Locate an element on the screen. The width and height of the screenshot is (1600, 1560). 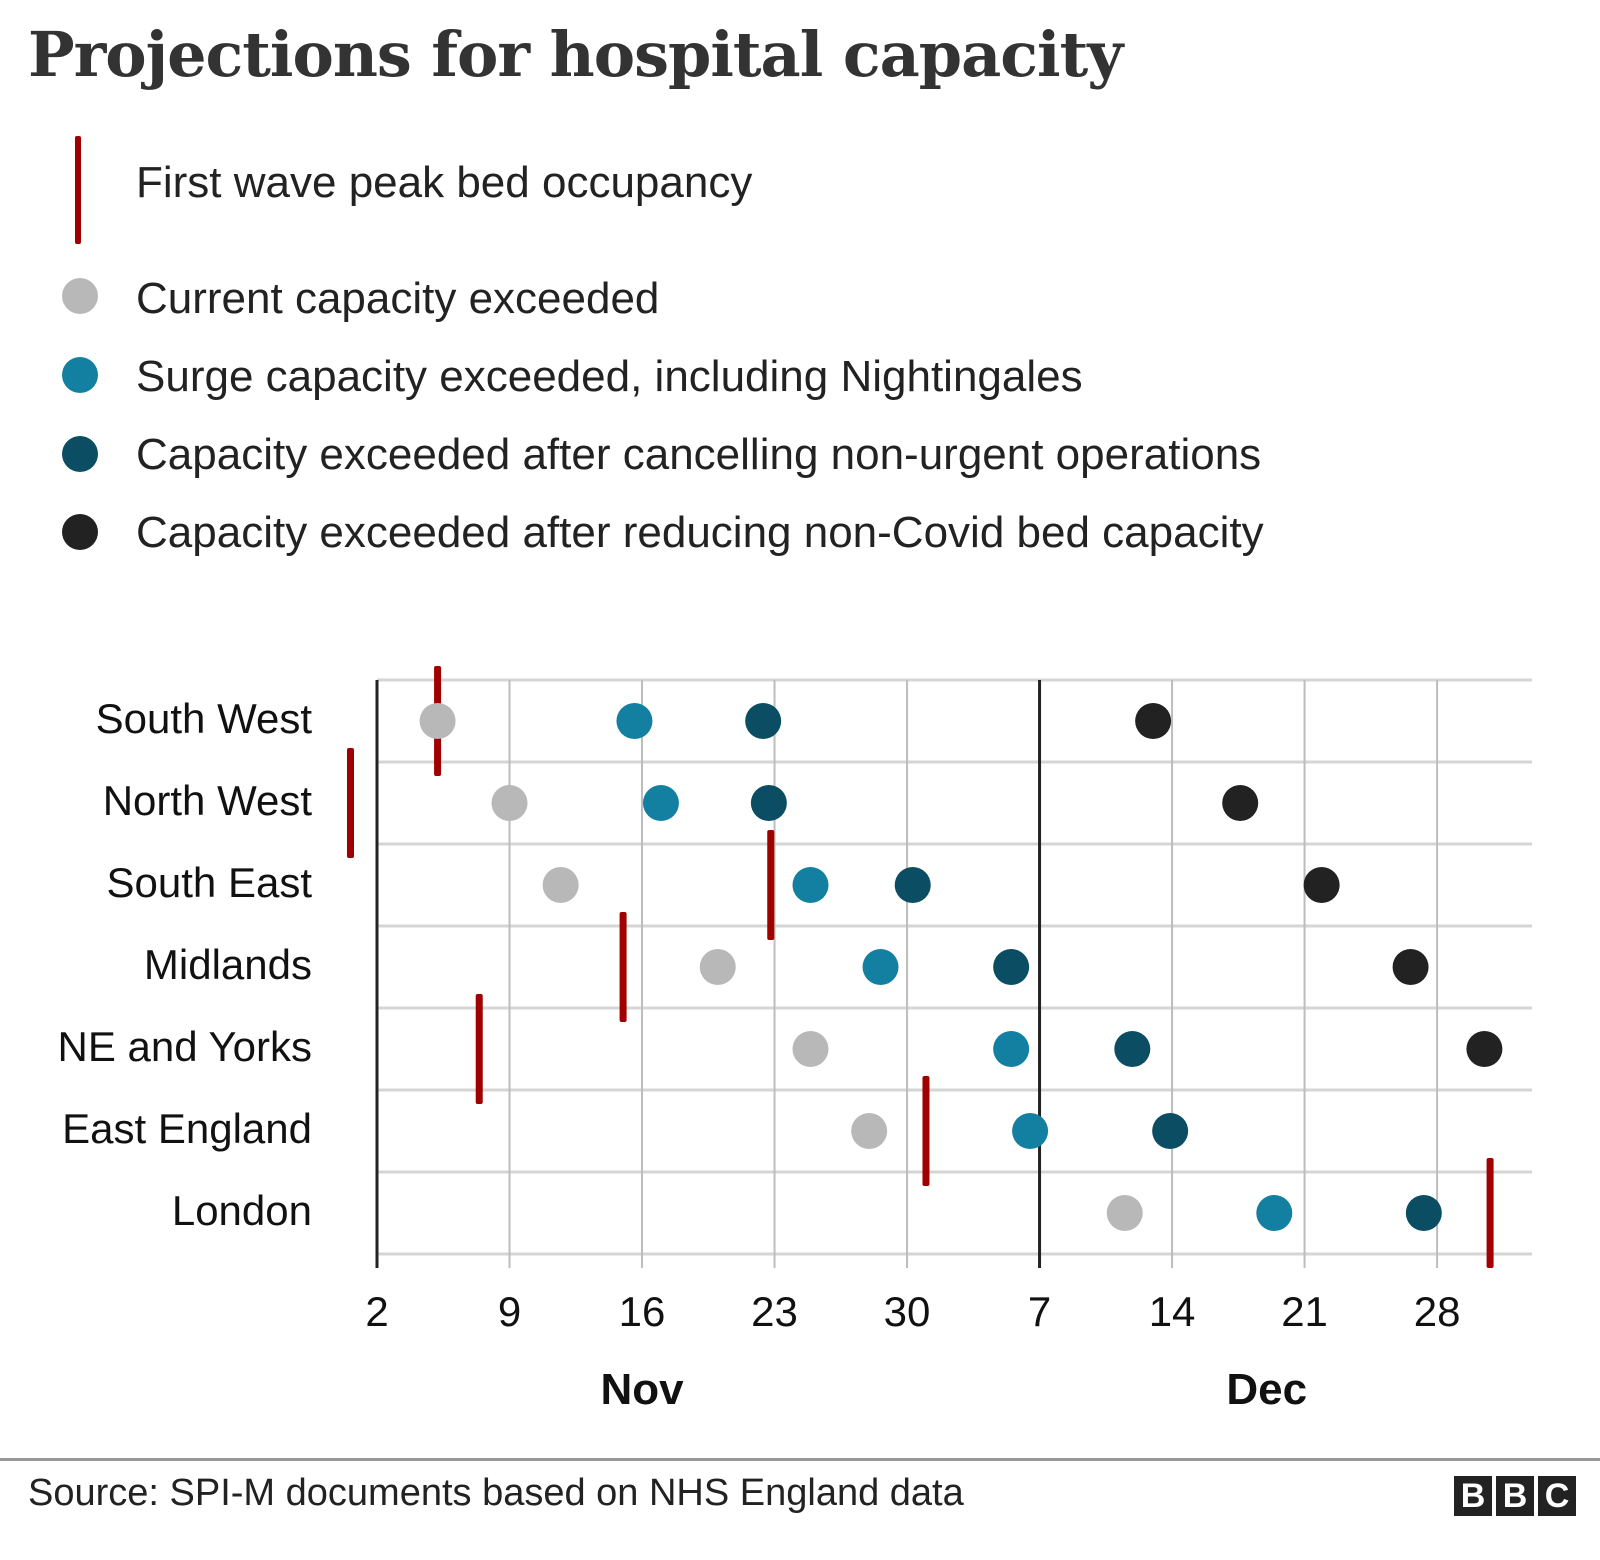
peak-marker-ne-and-yorks is located at coordinates (479, 1049).